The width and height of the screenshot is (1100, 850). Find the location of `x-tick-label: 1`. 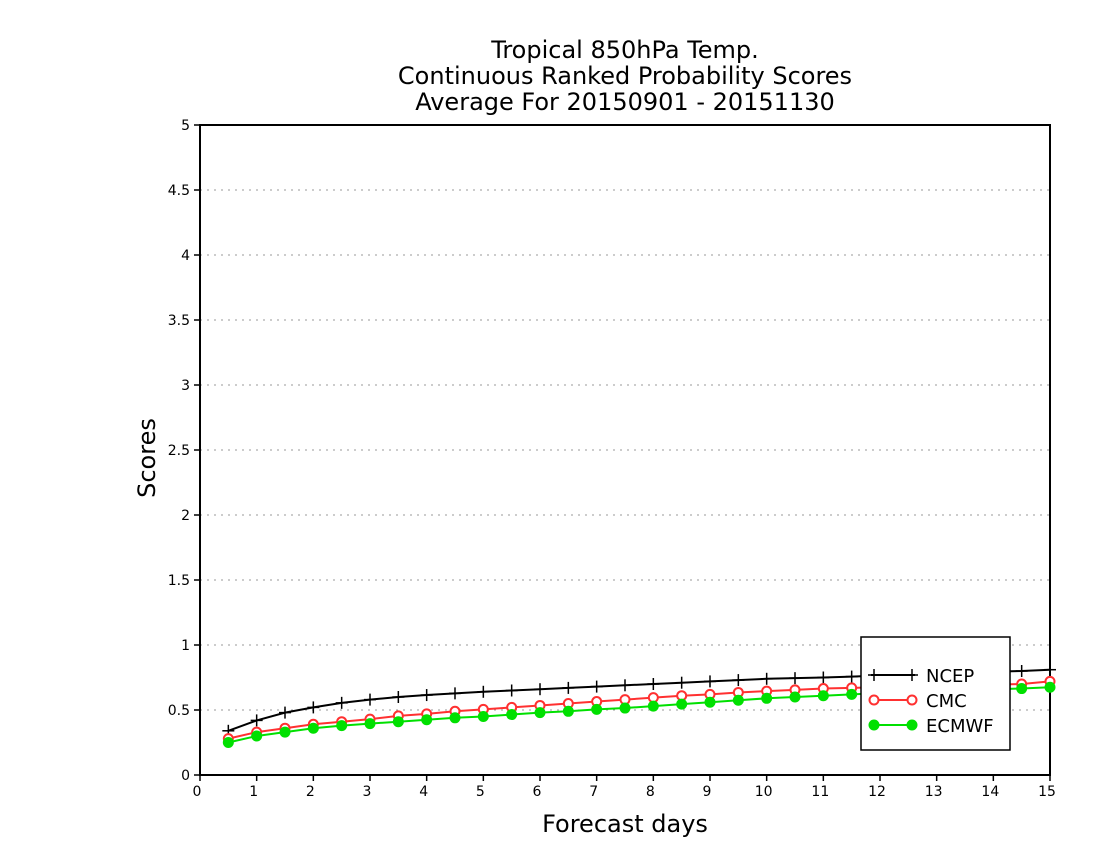

x-tick-label: 1 is located at coordinates (253, 792).